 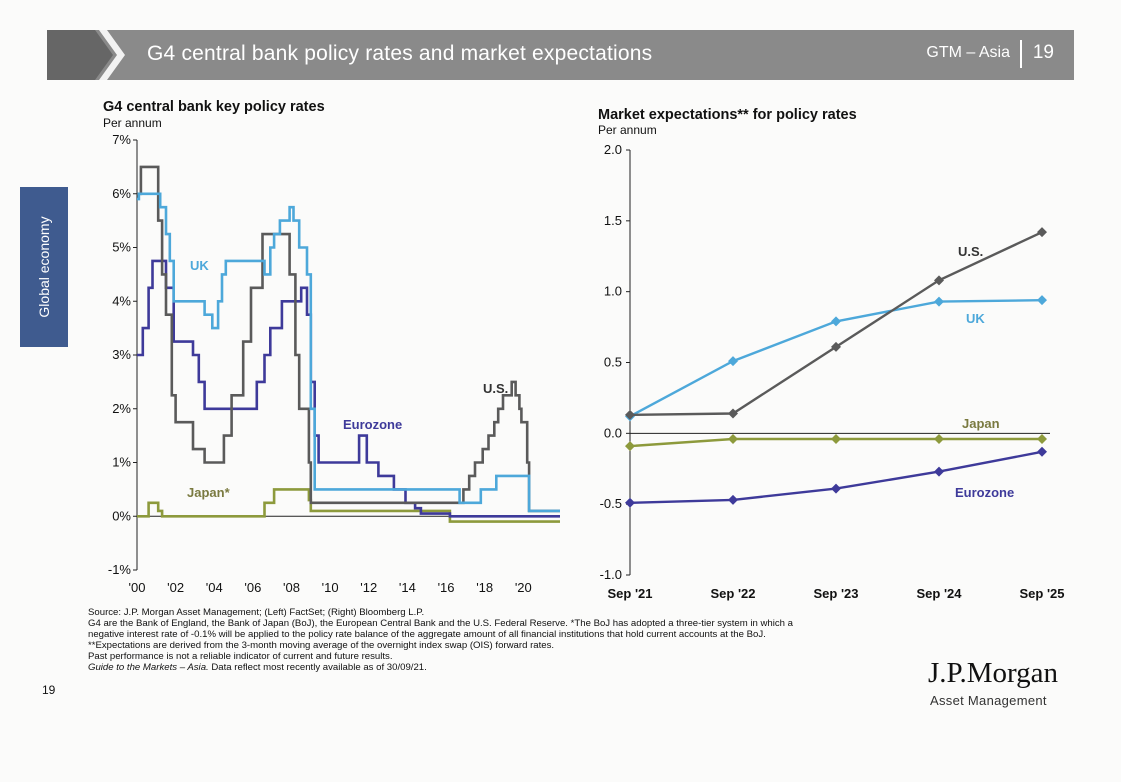 What do you see at coordinates (348, 505) in the screenshot?
I see `left-series-line` at bounding box center [348, 505].